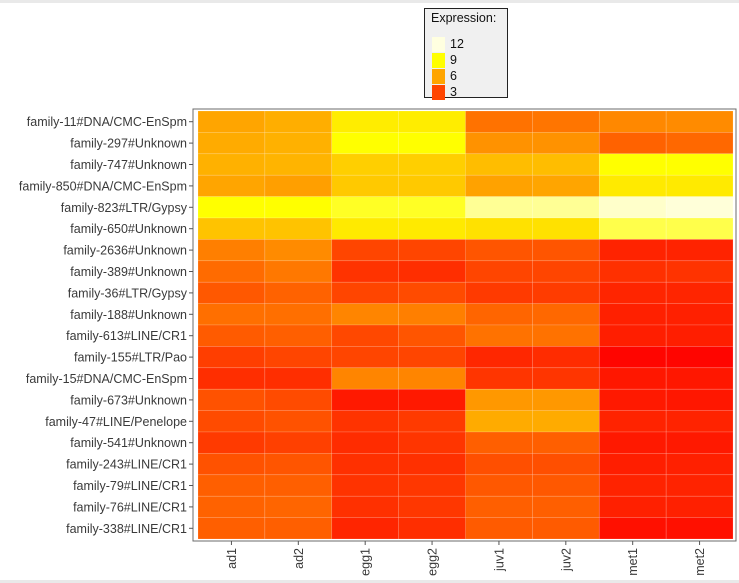 The image size is (739, 583). What do you see at coordinates (464, 18) in the screenshot?
I see `legend-title: Expression:` at bounding box center [464, 18].